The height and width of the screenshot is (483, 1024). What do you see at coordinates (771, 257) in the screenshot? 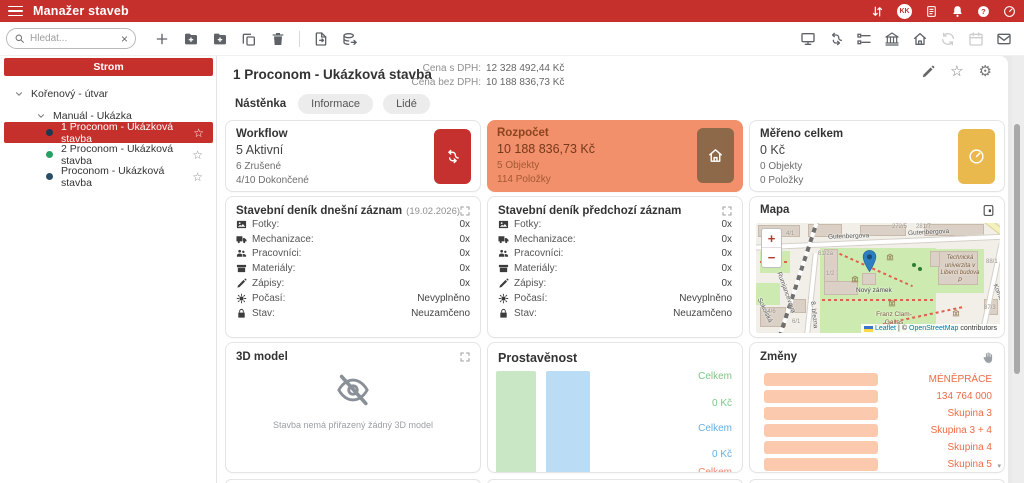
I see `zoom-out-button: −` at bounding box center [771, 257].